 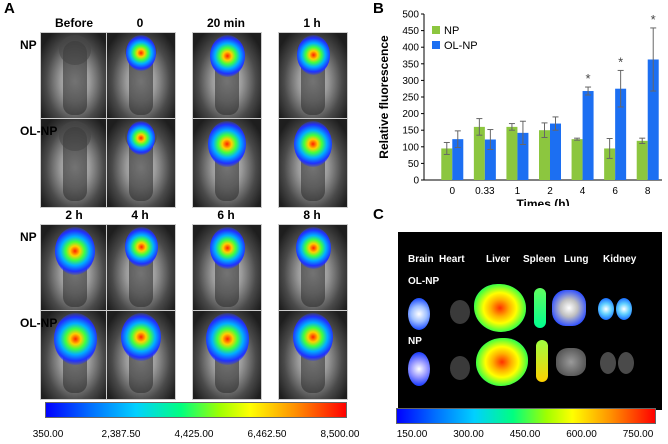 I want to click on organ-colorbar-tick-2: 450.00, so click(x=525, y=434).